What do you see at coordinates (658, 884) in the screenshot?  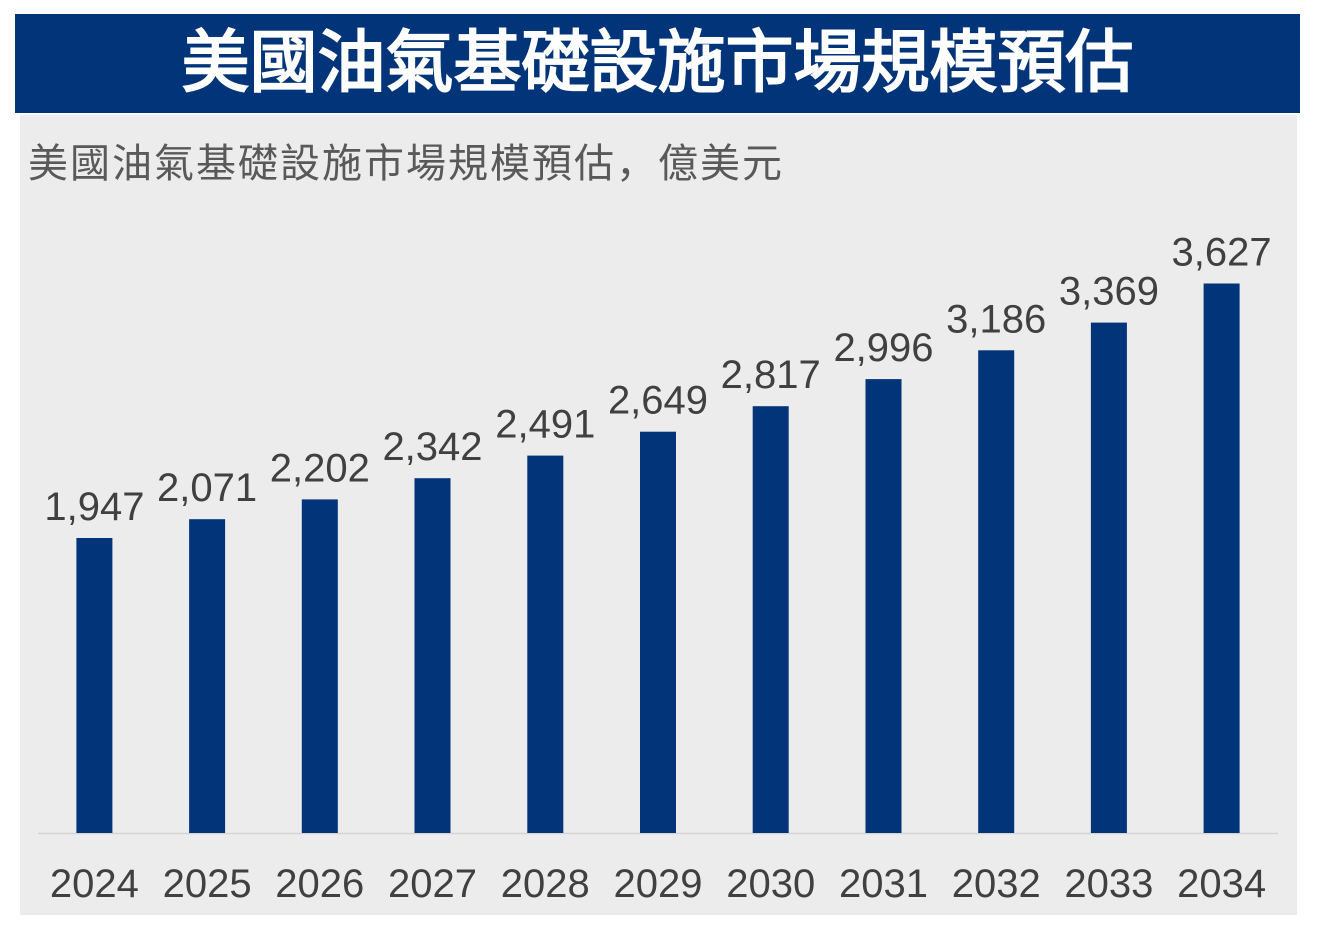 I see `x-tick-label-2029: 2029` at bounding box center [658, 884].